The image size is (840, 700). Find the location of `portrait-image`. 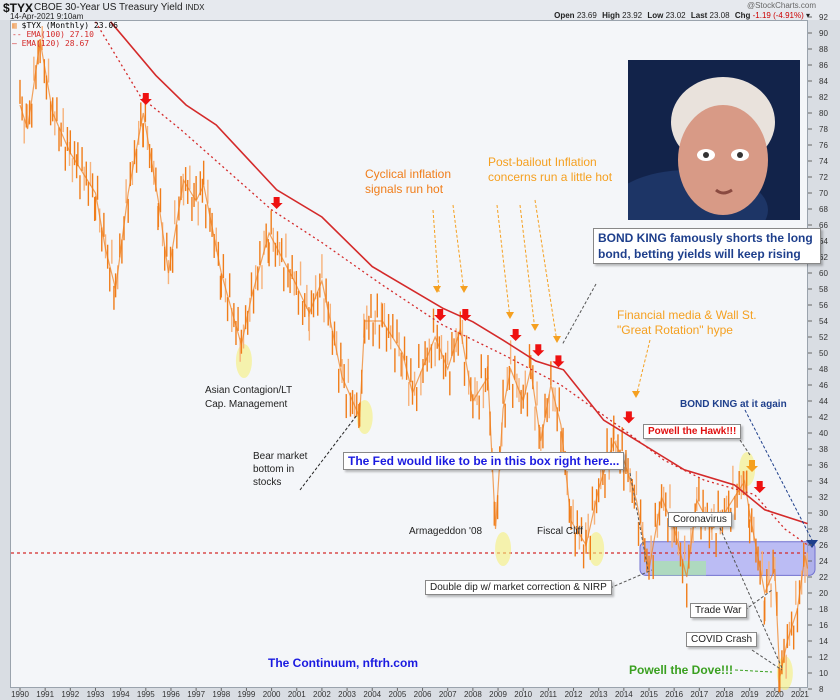

portrait-image is located at coordinates (714, 140).